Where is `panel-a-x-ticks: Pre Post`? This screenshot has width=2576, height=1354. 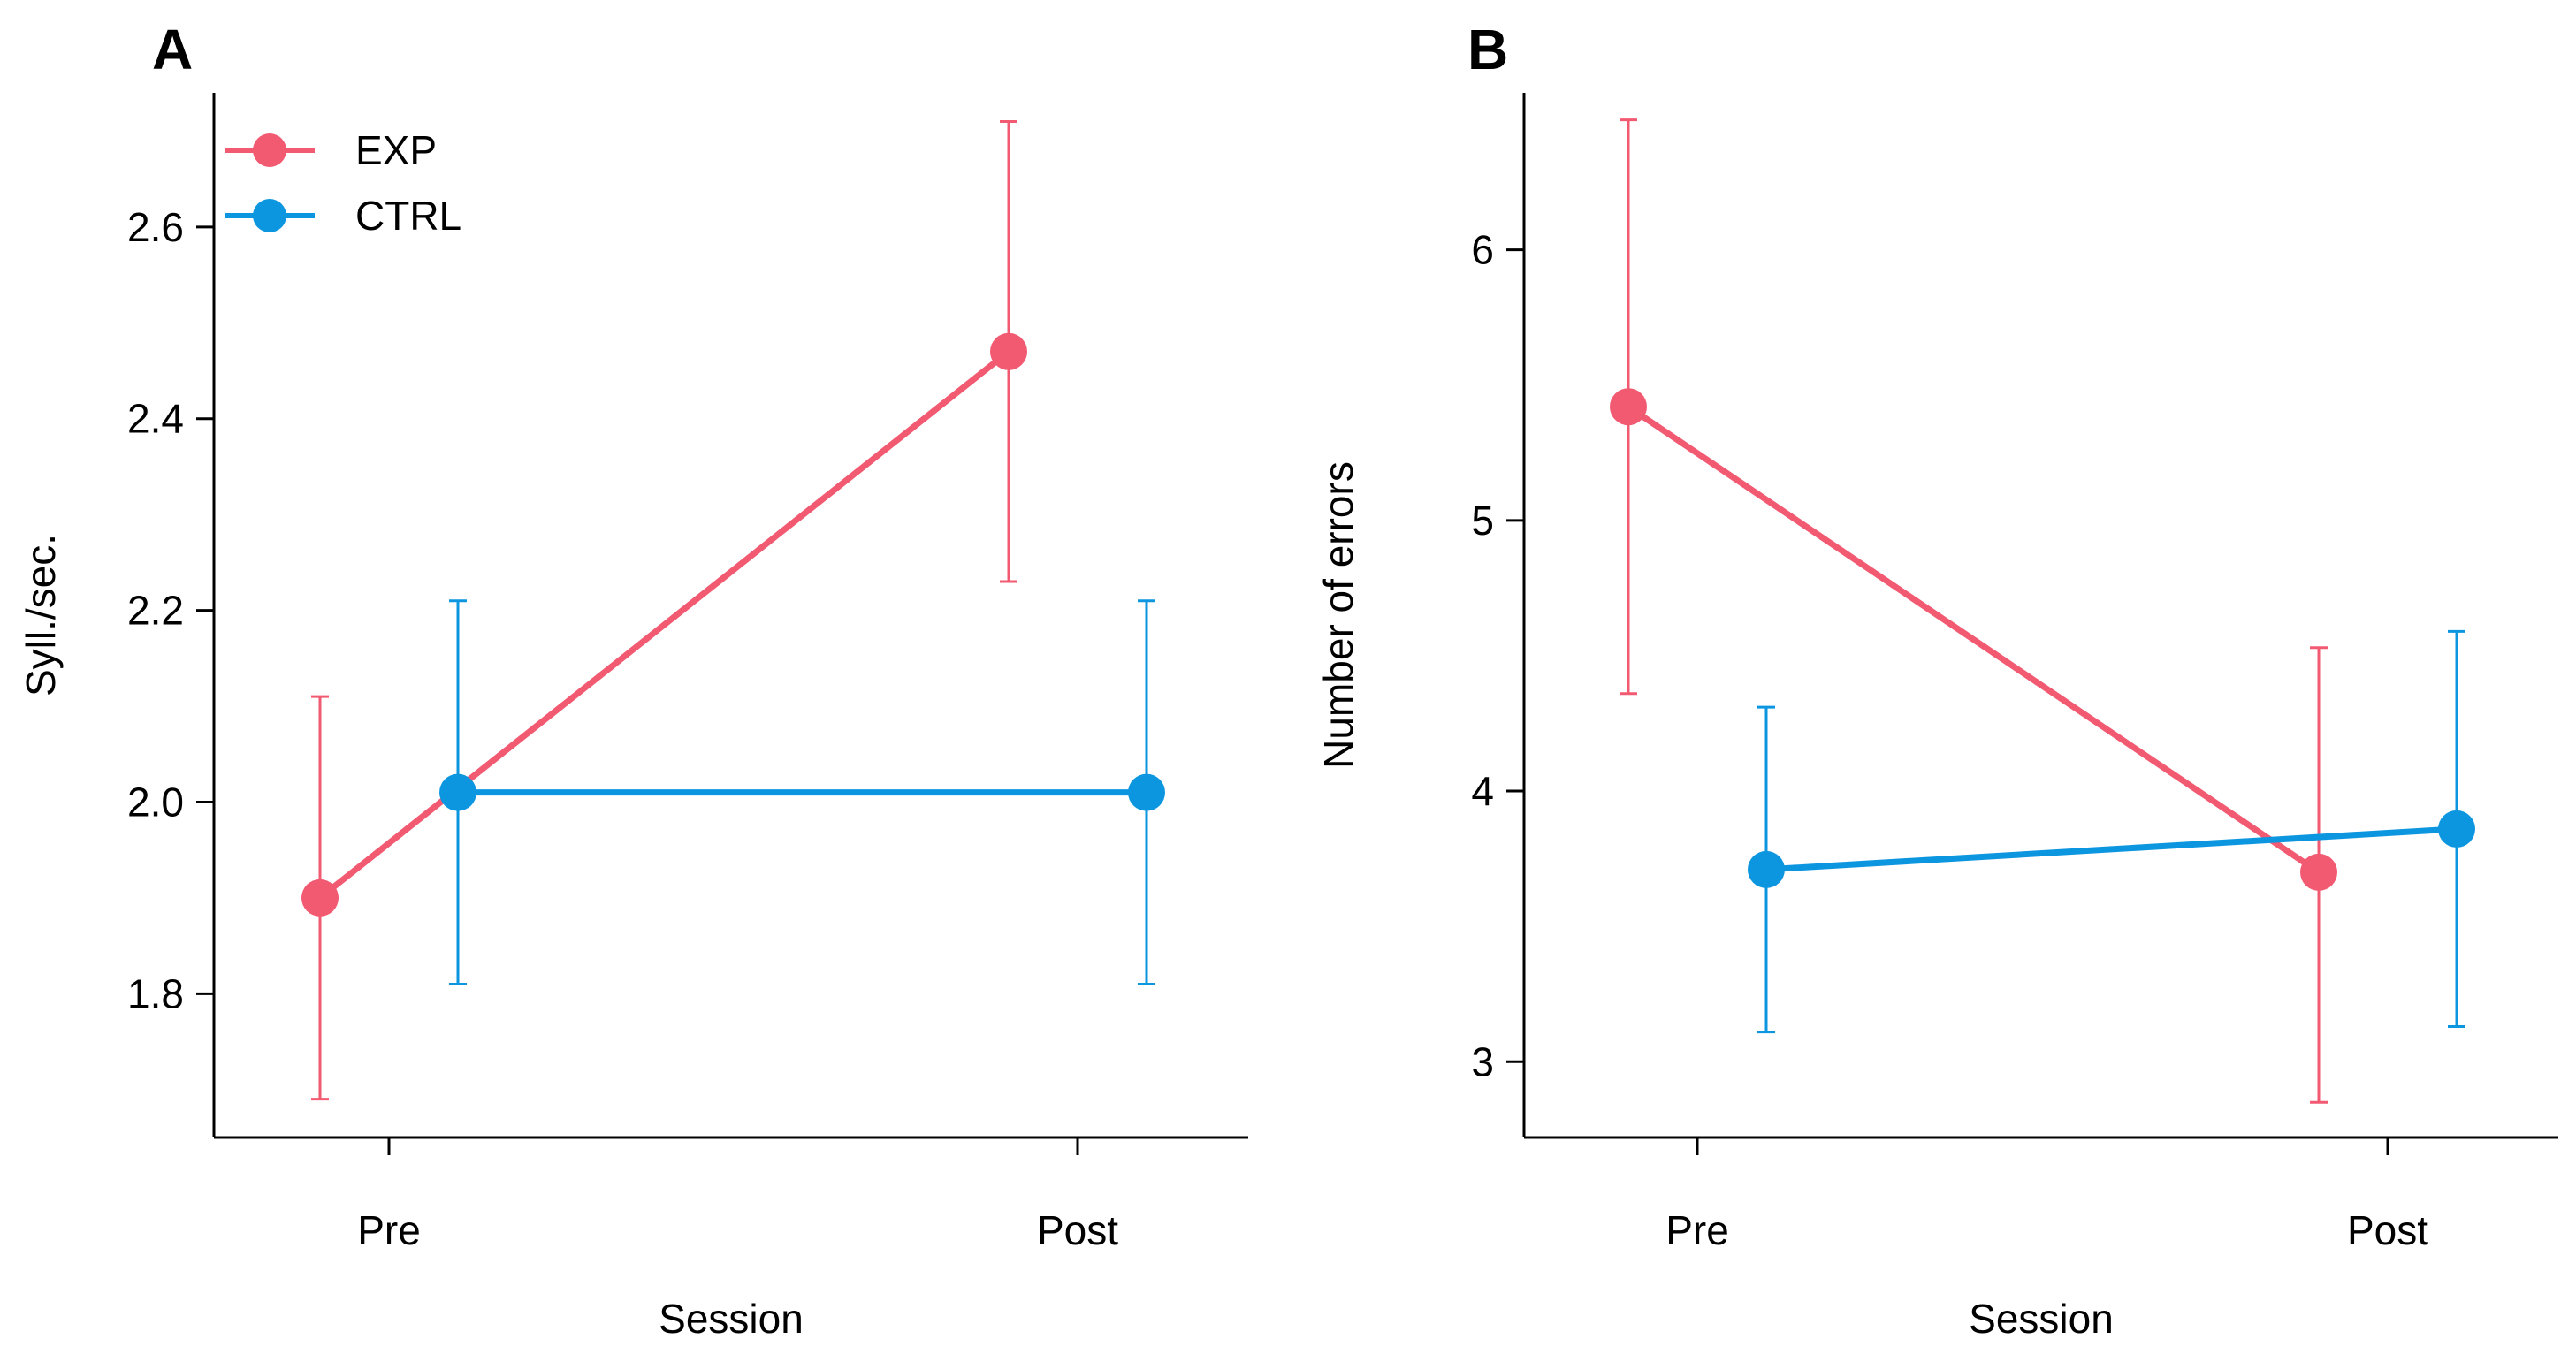 panel-a-x-ticks: Pre Post is located at coordinates (737, 1195).